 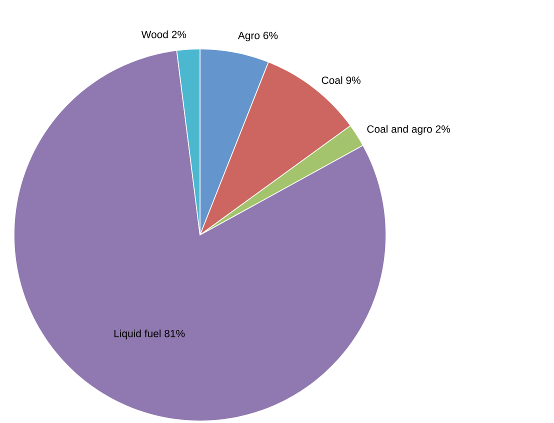 What do you see at coordinates (249, 37) in the screenshot?
I see `slice-label: Agro` at bounding box center [249, 37].